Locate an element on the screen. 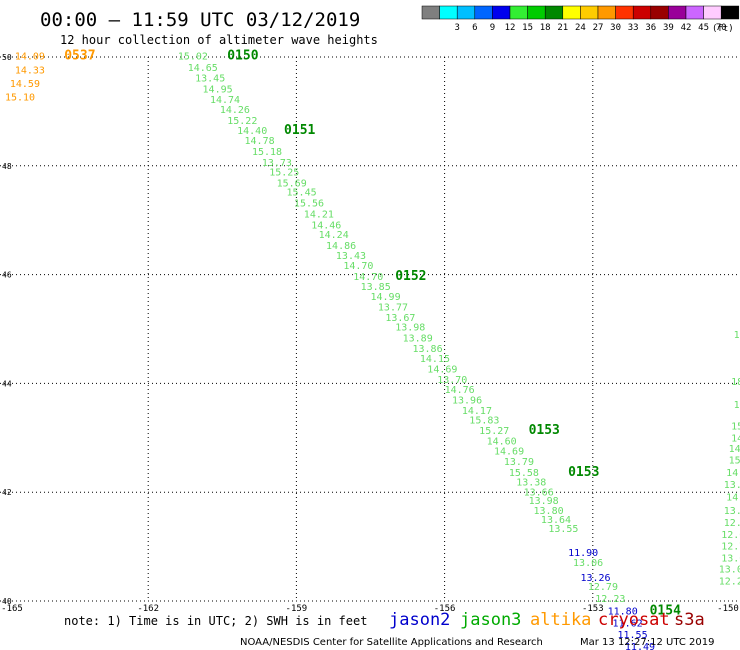 Image resolution: width=740 pixels, height=650 pixels. swh-label: 12.79 is located at coordinates (603, 587).